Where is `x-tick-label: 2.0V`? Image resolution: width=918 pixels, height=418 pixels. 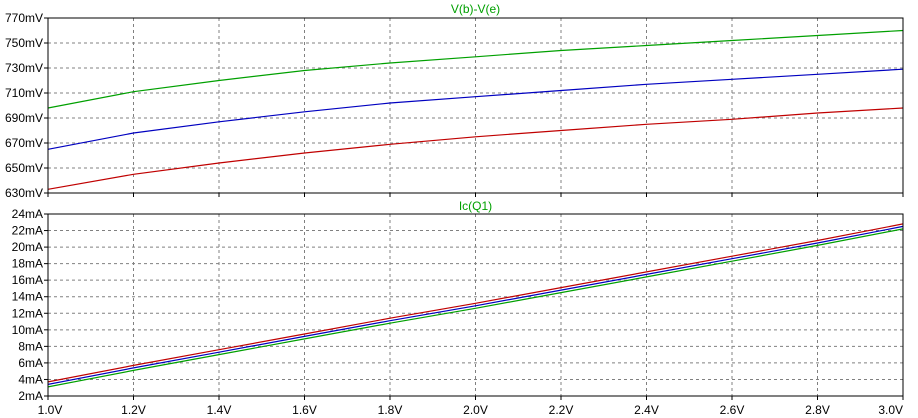 x-tick-label: 2.0V is located at coordinates (475, 410).